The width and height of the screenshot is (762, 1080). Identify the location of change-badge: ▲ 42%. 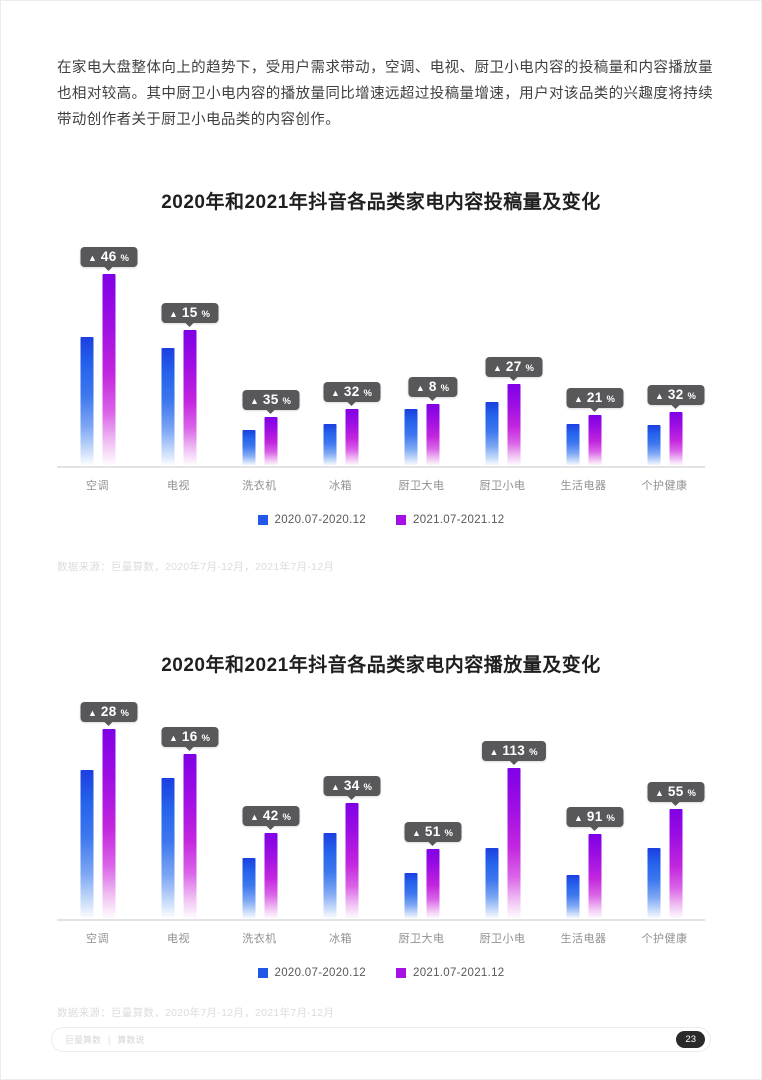
(270, 817).